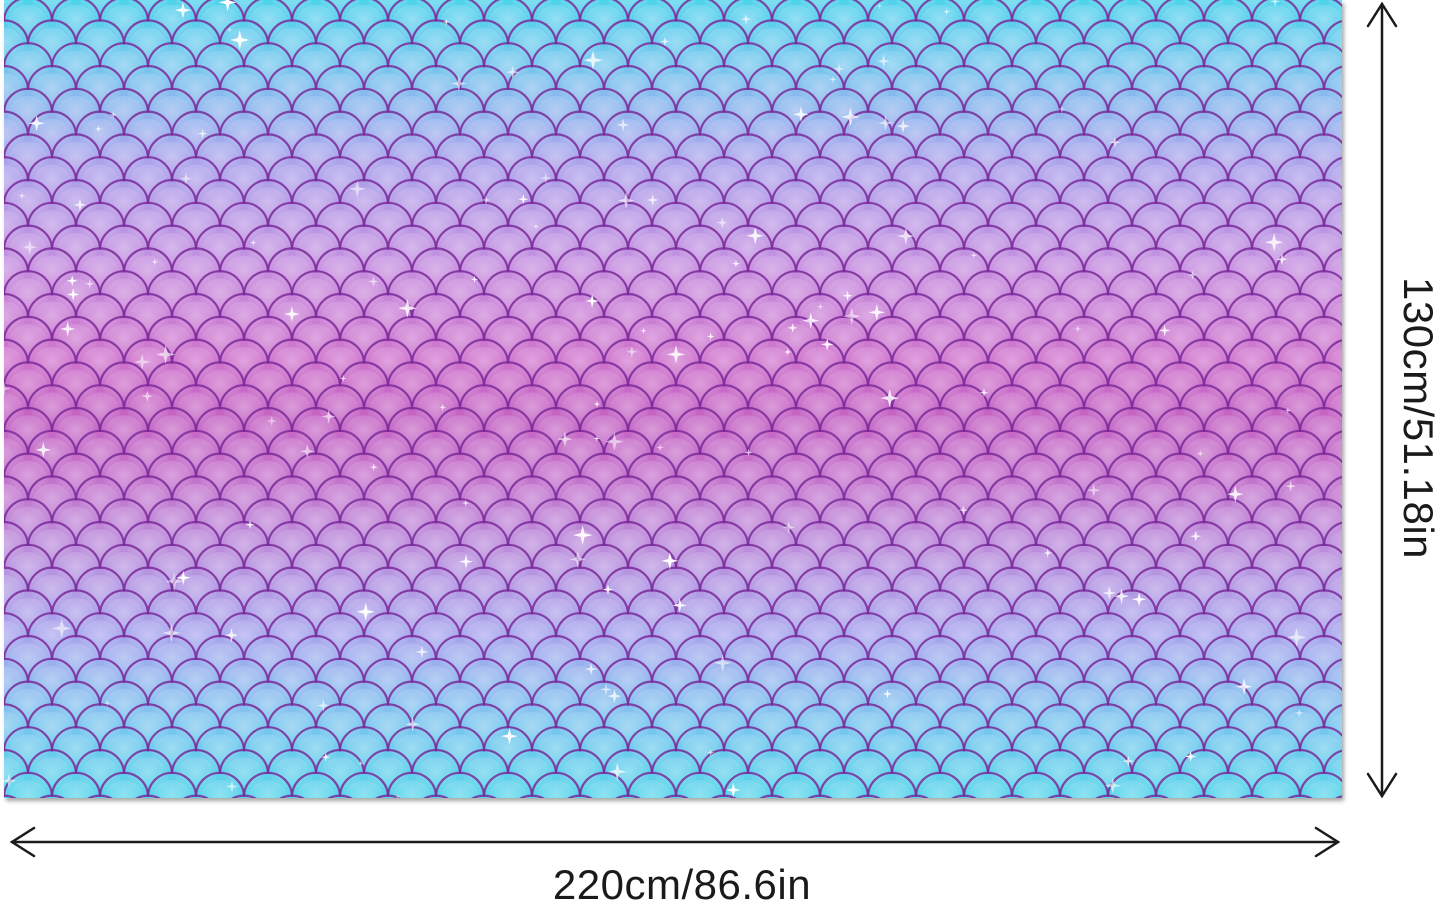 The width and height of the screenshot is (1445, 912). What do you see at coordinates (675, 842) in the screenshot?
I see `width-arrow-icon` at bounding box center [675, 842].